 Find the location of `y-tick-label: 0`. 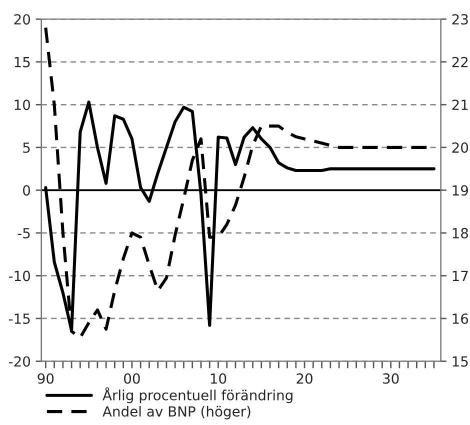

y-tick-label: 0 is located at coordinates (26, 190).